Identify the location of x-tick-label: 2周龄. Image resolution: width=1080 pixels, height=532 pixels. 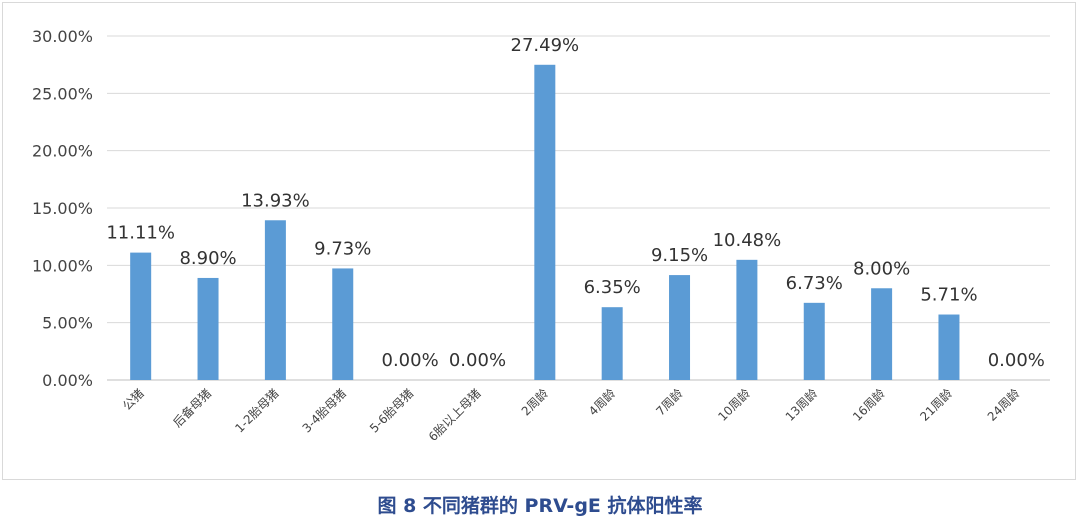
(535, 402).